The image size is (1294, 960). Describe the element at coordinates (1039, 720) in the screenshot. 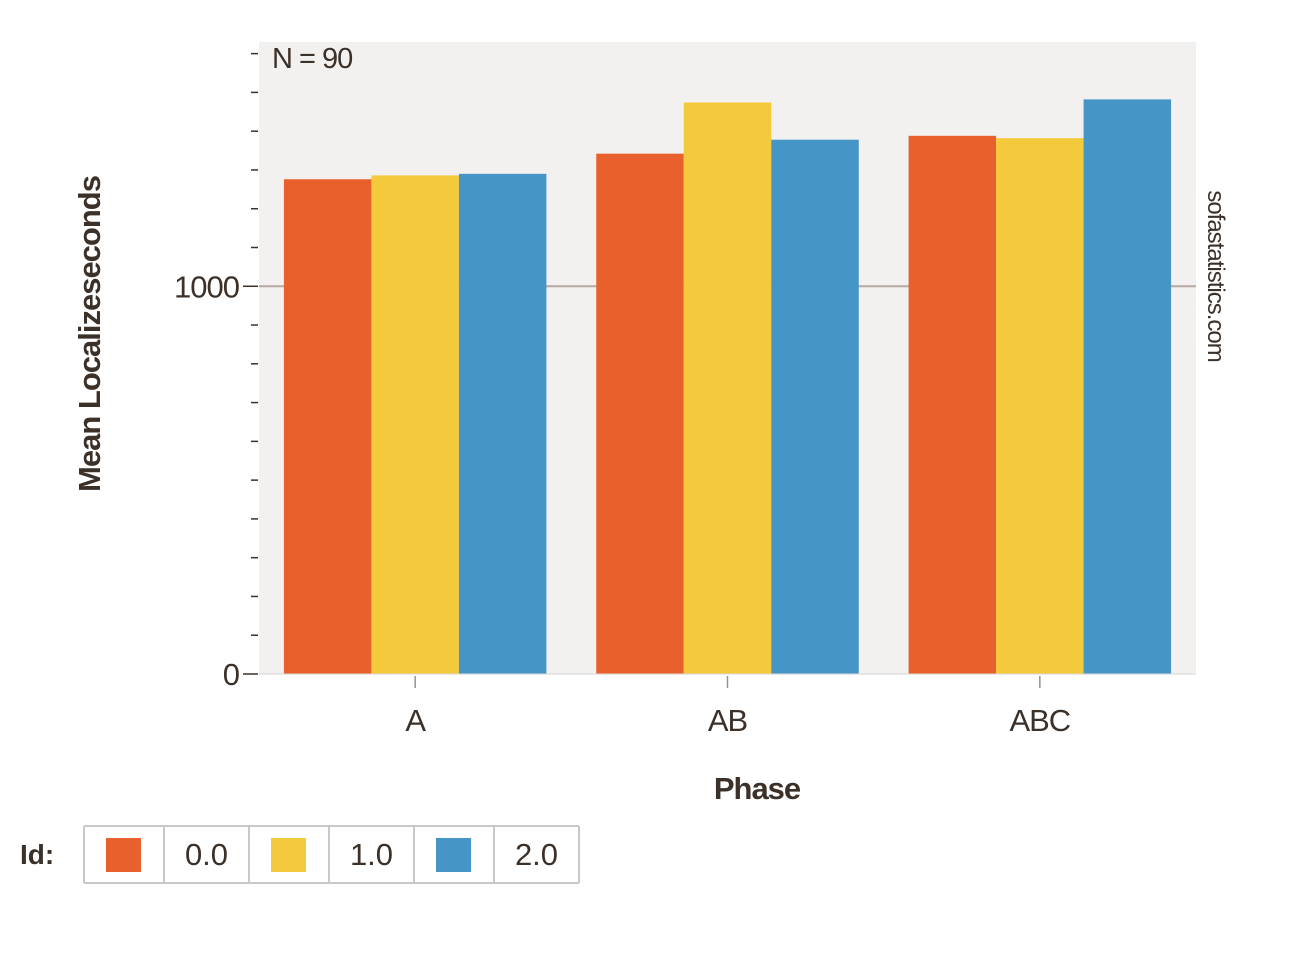

I see `x-tick-label-abc: ABC` at that location.